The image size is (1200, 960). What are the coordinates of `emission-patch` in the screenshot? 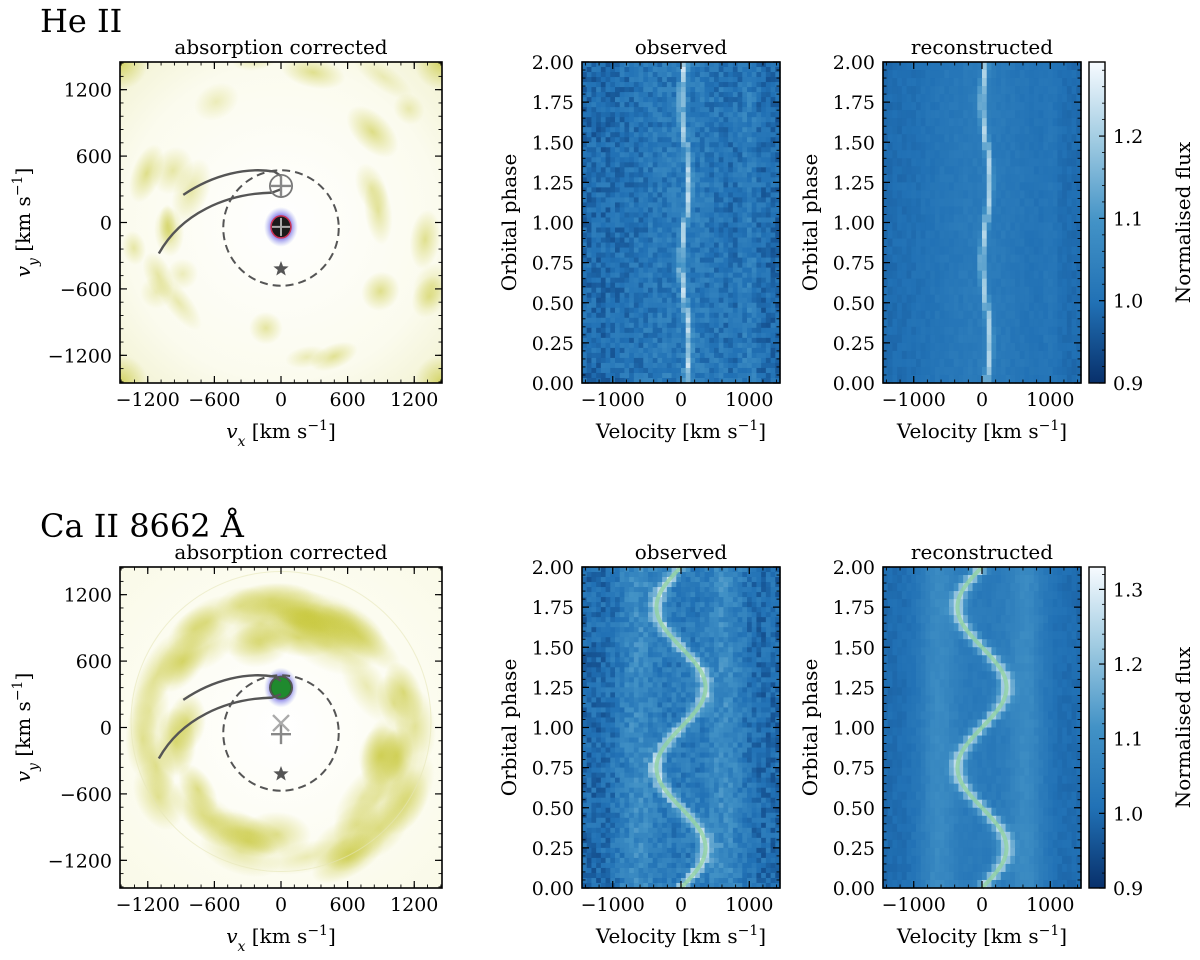 It's located at (133, 248).